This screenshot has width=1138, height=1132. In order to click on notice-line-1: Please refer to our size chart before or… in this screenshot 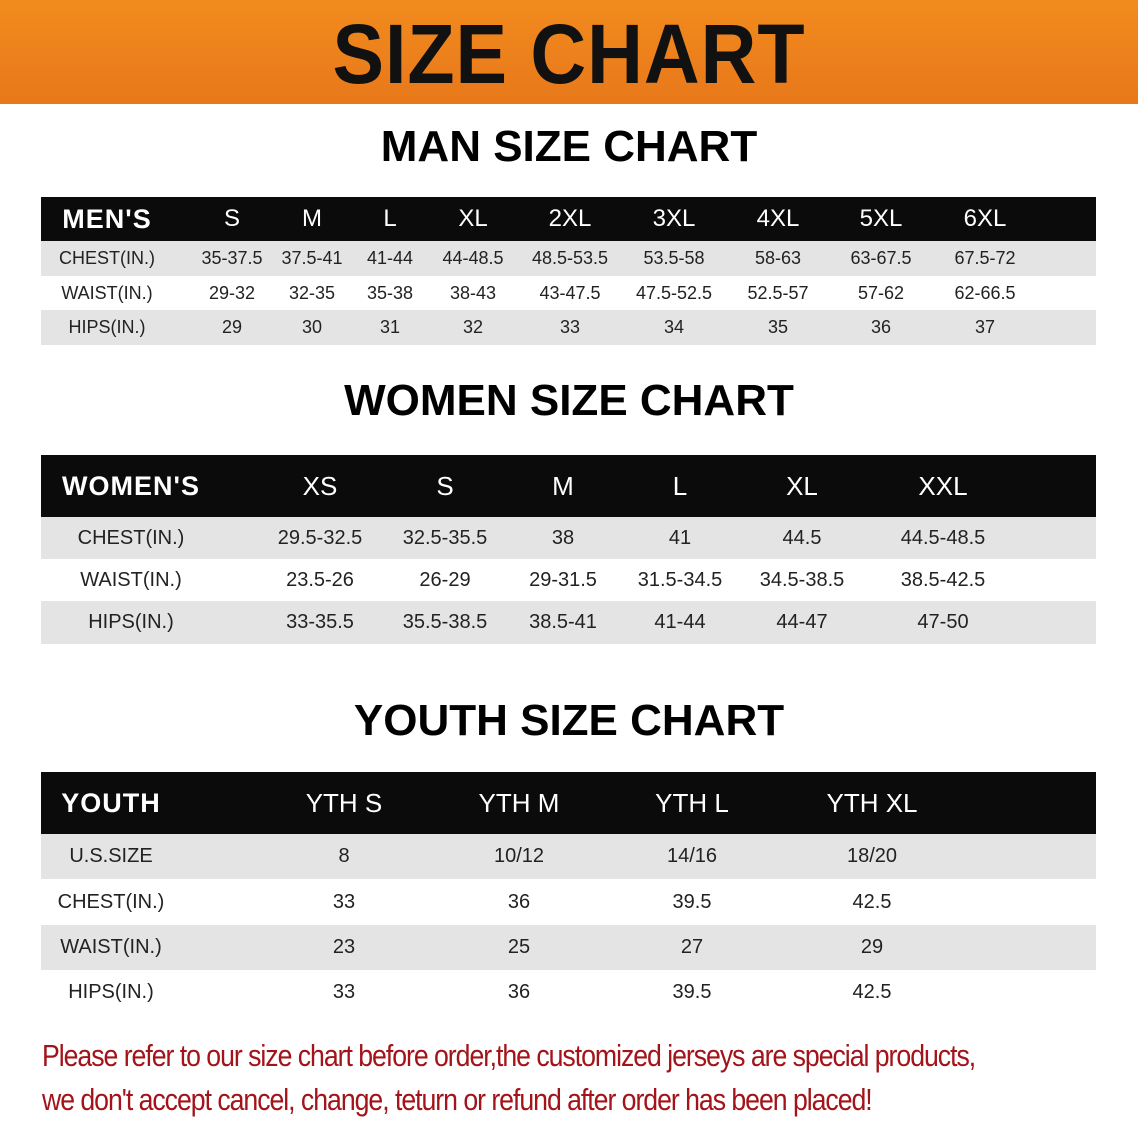, I will do `click(509, 1055)`.